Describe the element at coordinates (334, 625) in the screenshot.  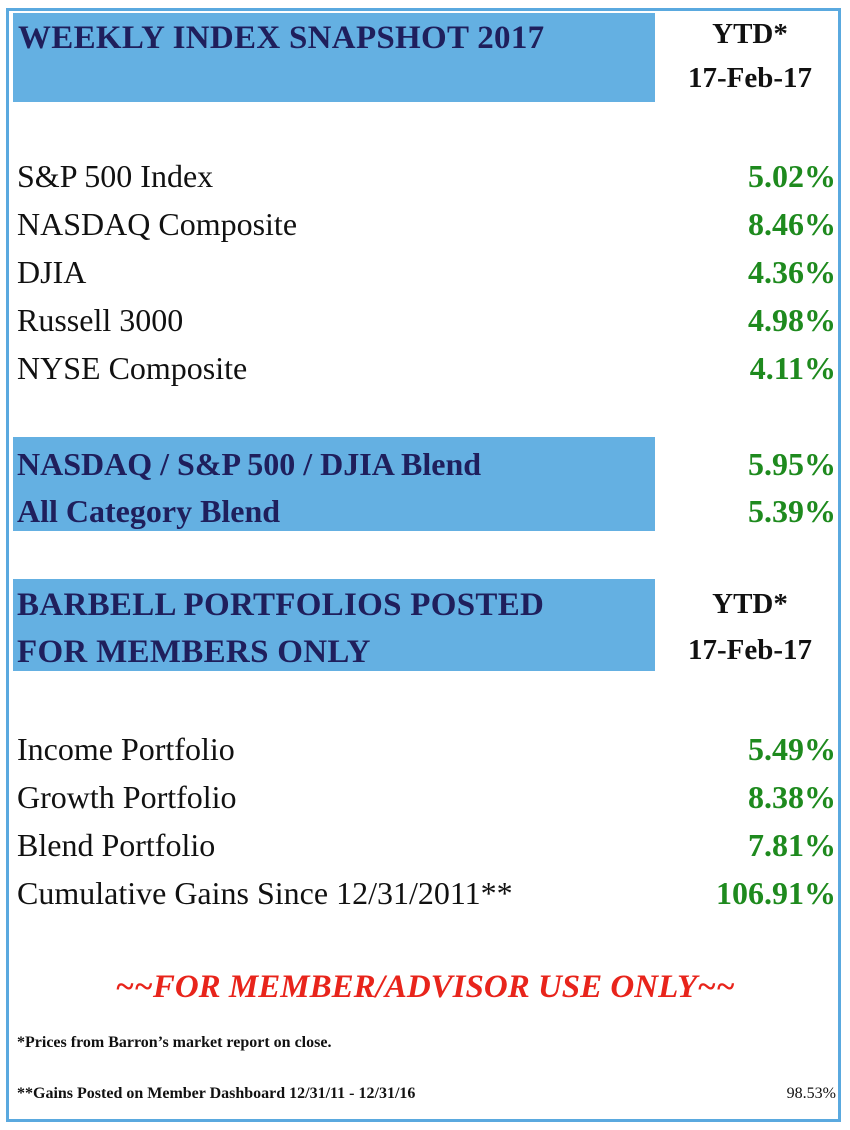
I see `barbell-band` at that location.